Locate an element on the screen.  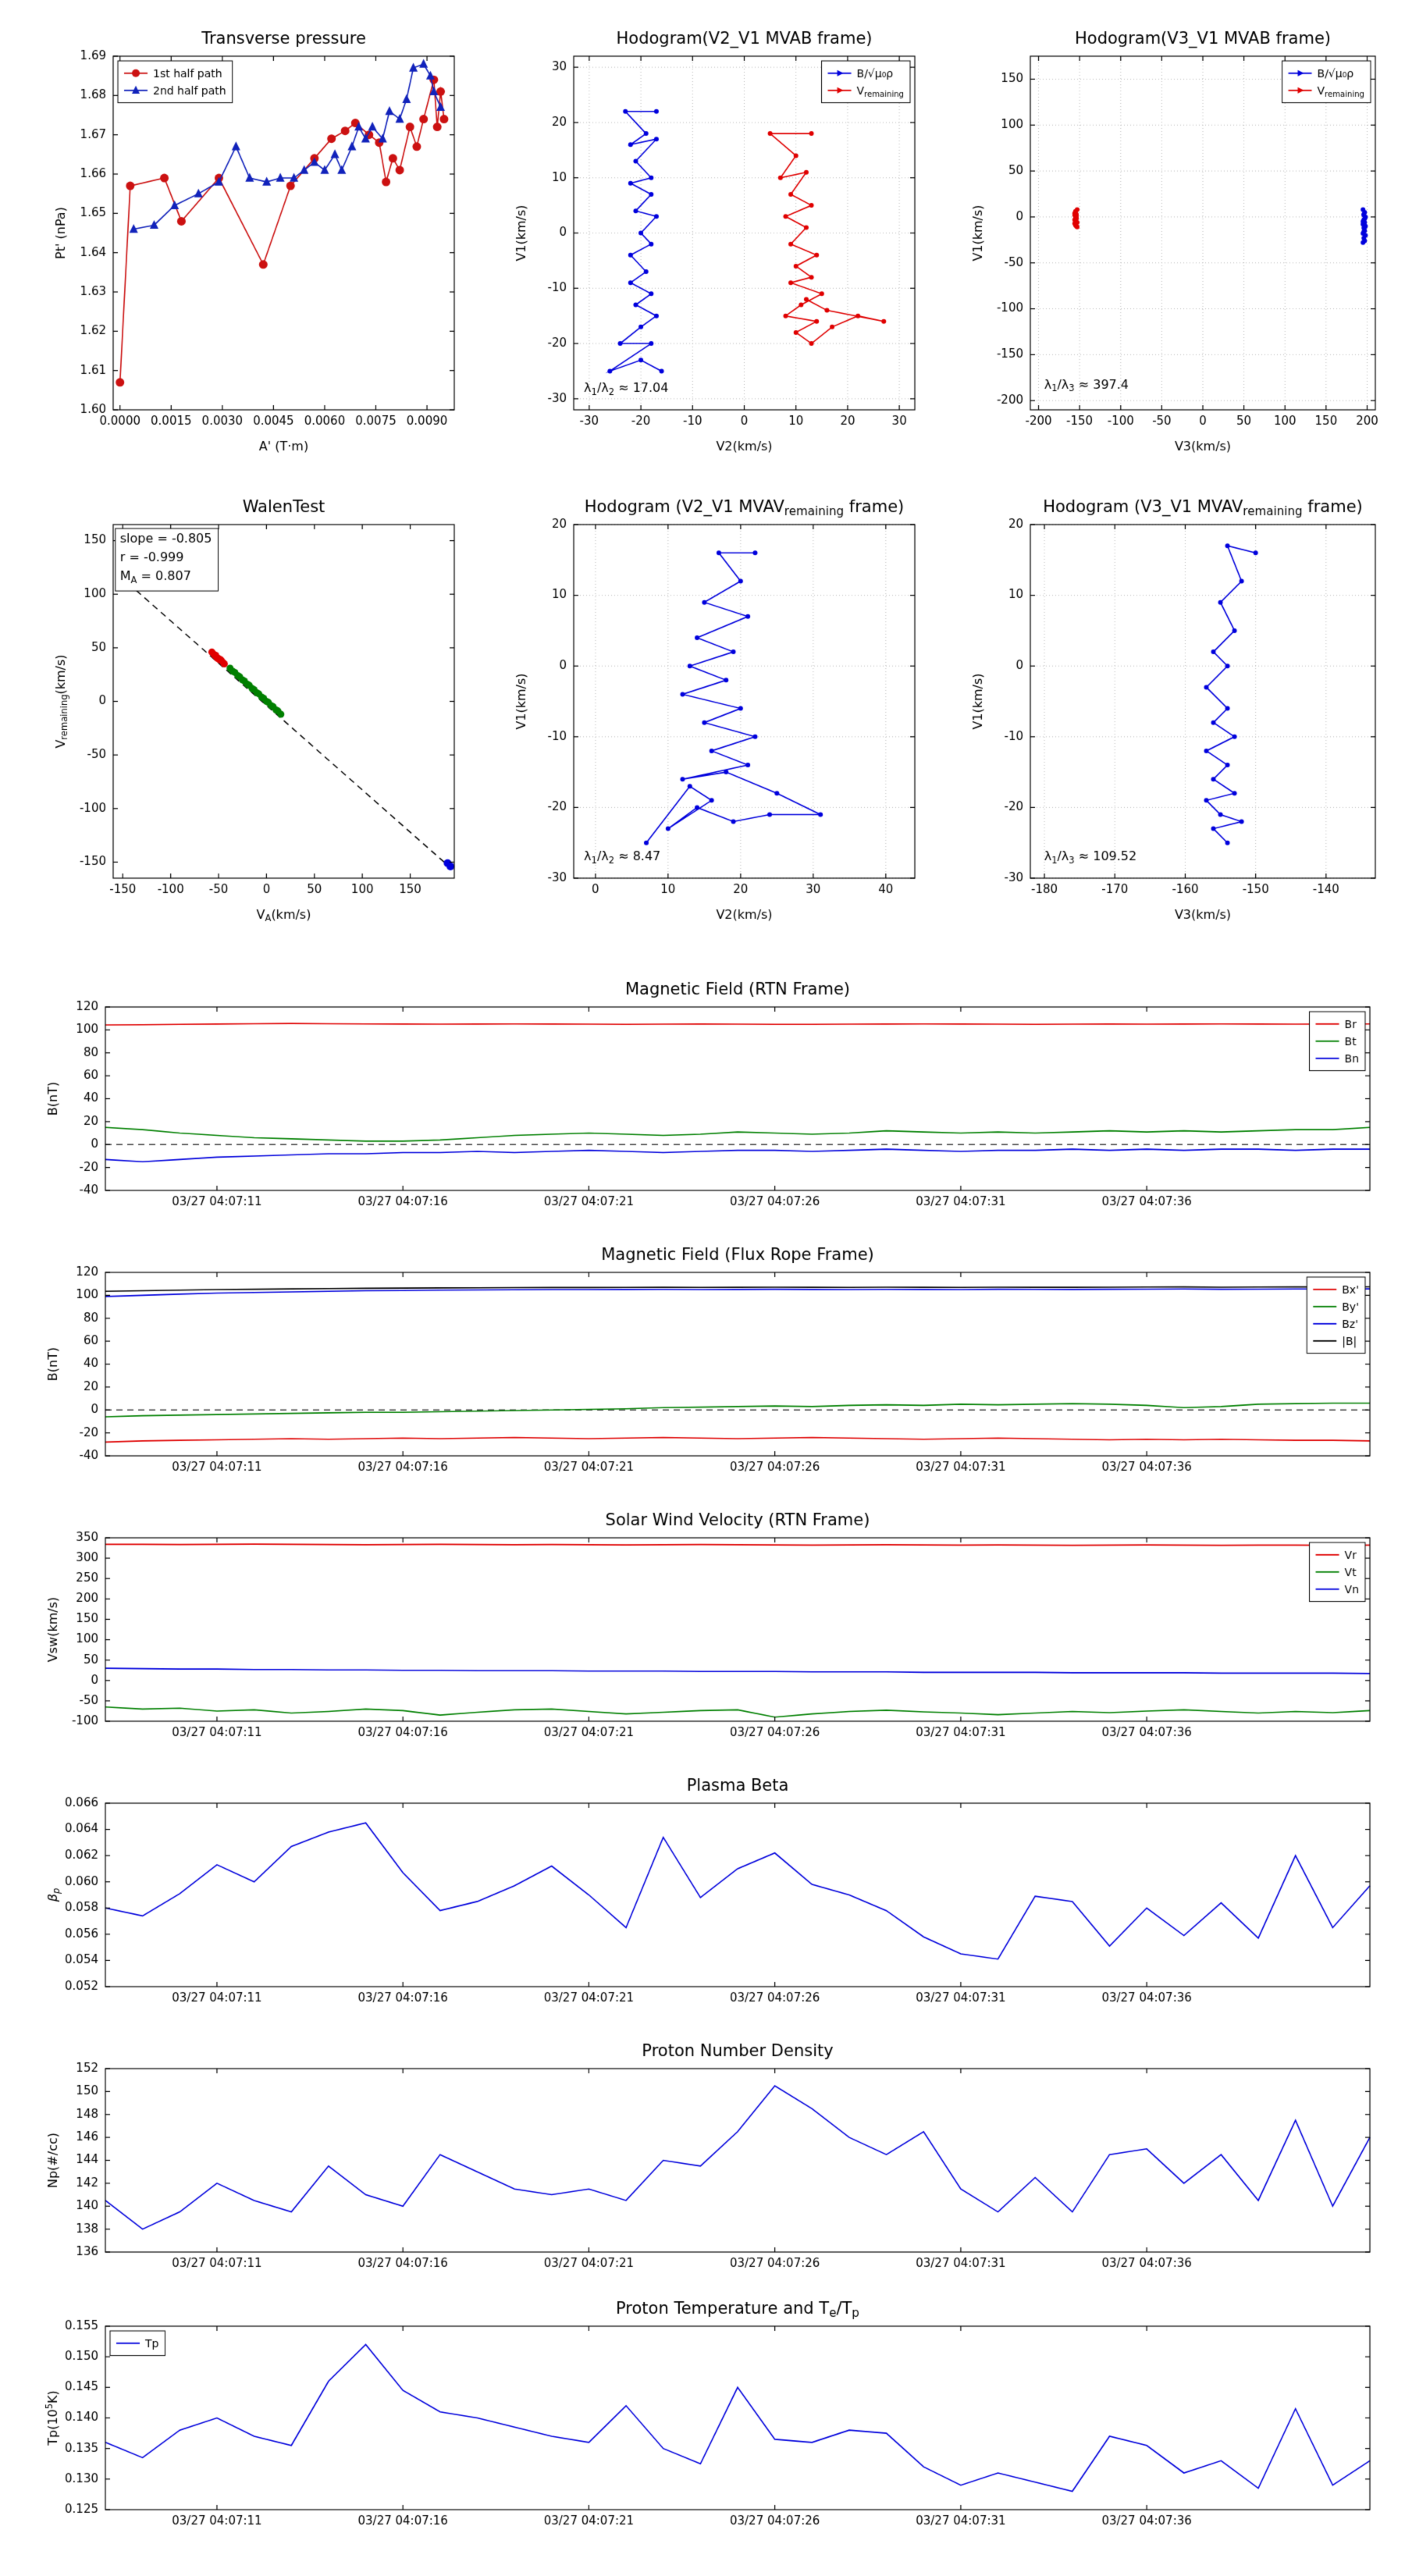
chart-walen-test is located at coordinates (250, 712).